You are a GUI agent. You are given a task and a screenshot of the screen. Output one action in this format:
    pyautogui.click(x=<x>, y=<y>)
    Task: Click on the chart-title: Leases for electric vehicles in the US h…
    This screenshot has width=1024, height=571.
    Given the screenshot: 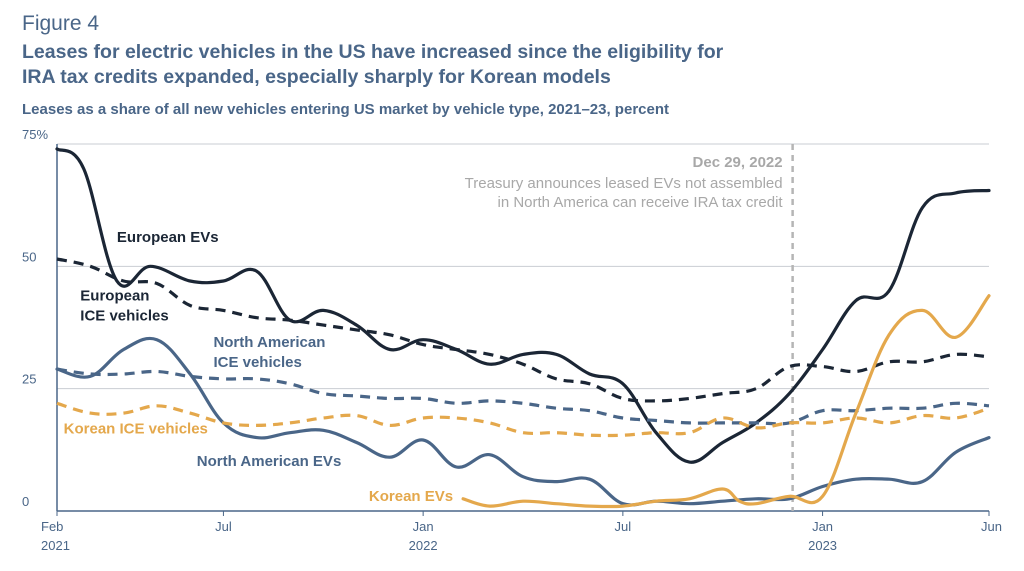 What is the action you would take?
    pyautogui.click(x=512, y=65)
    